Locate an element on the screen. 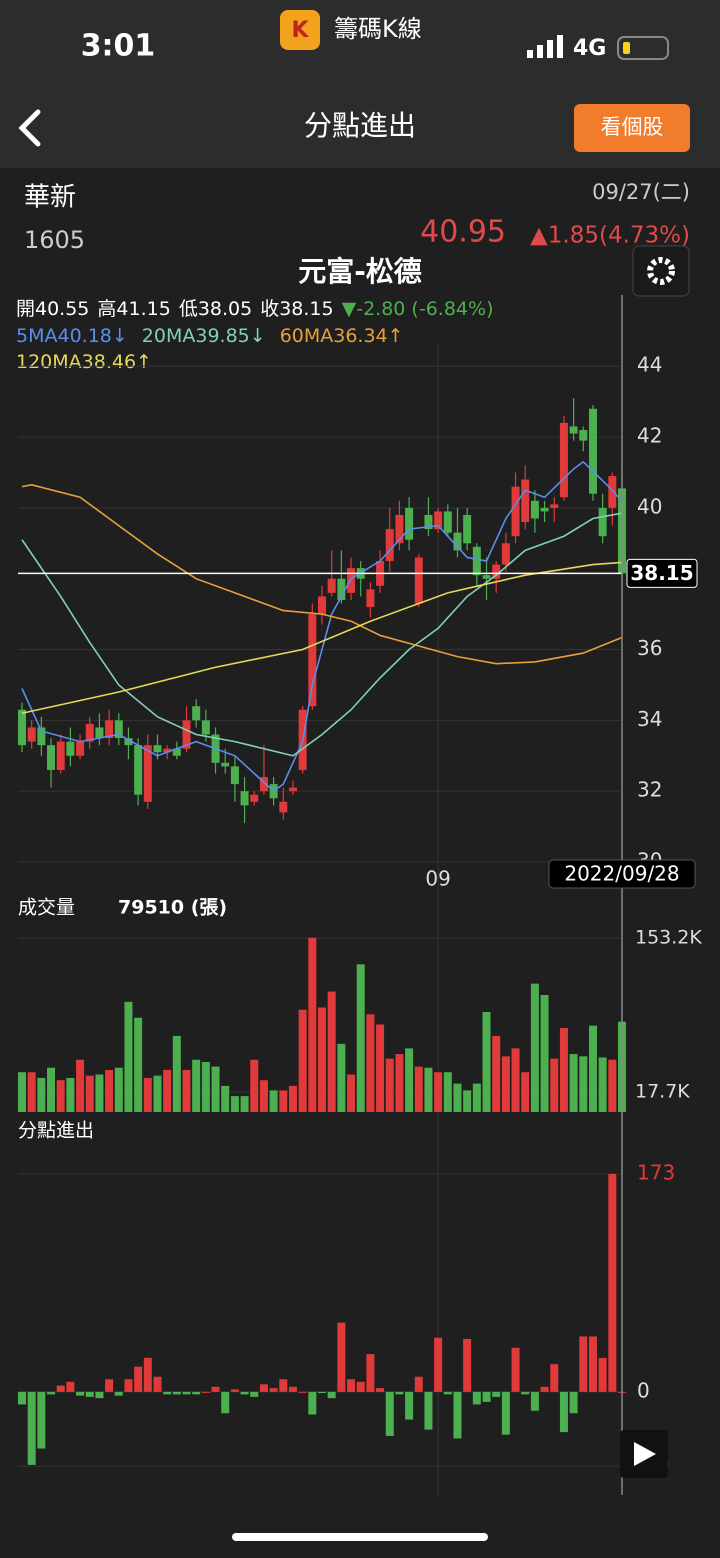 The image size is (720, 1558). ma-legend: 5MA40.18↓ 20MA39.85↓ 60MA36.34↑ is located at coordinates (210, 336).